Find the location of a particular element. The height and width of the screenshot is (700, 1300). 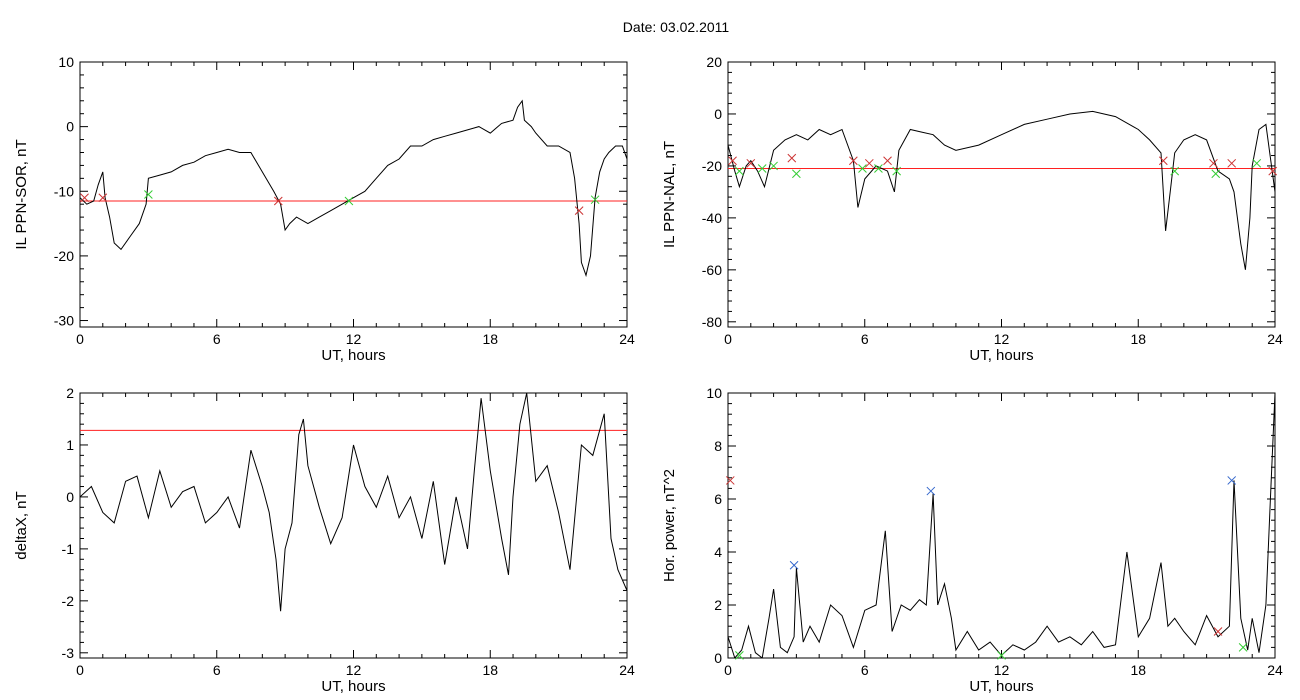

y-tick-label: 4 is located at coordinates (718, 552).